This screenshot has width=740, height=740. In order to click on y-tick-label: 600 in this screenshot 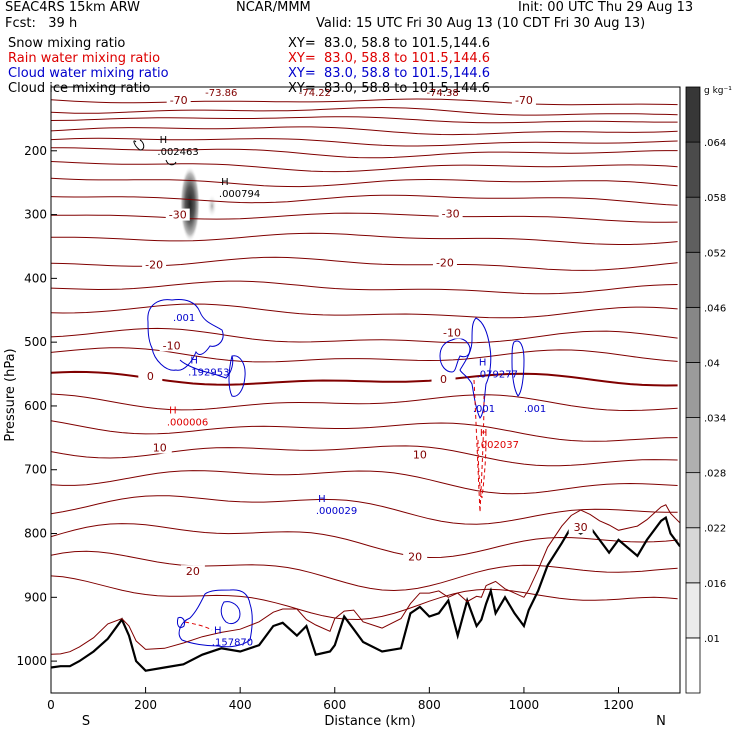, I will do `click(35, 406)`.